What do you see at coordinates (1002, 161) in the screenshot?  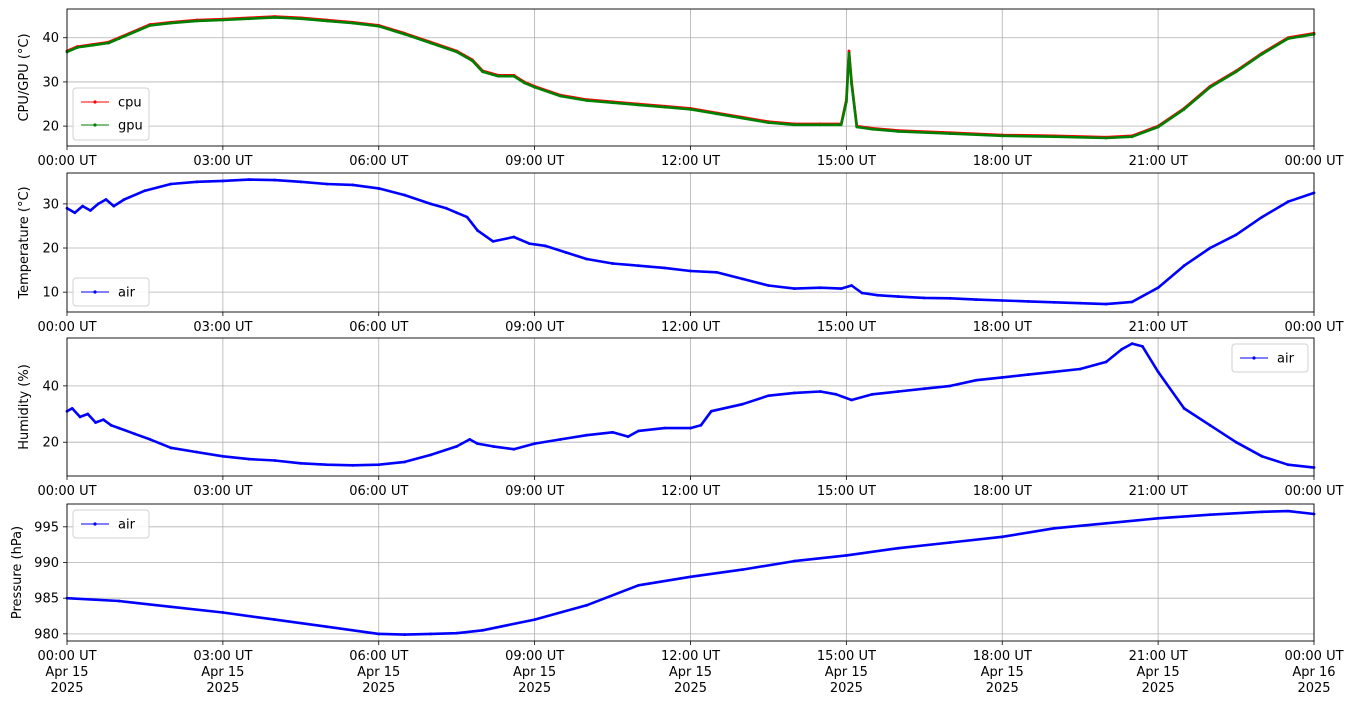 I see `x-tick-label: 18:00 UT` at bounding box center [1002, 161].